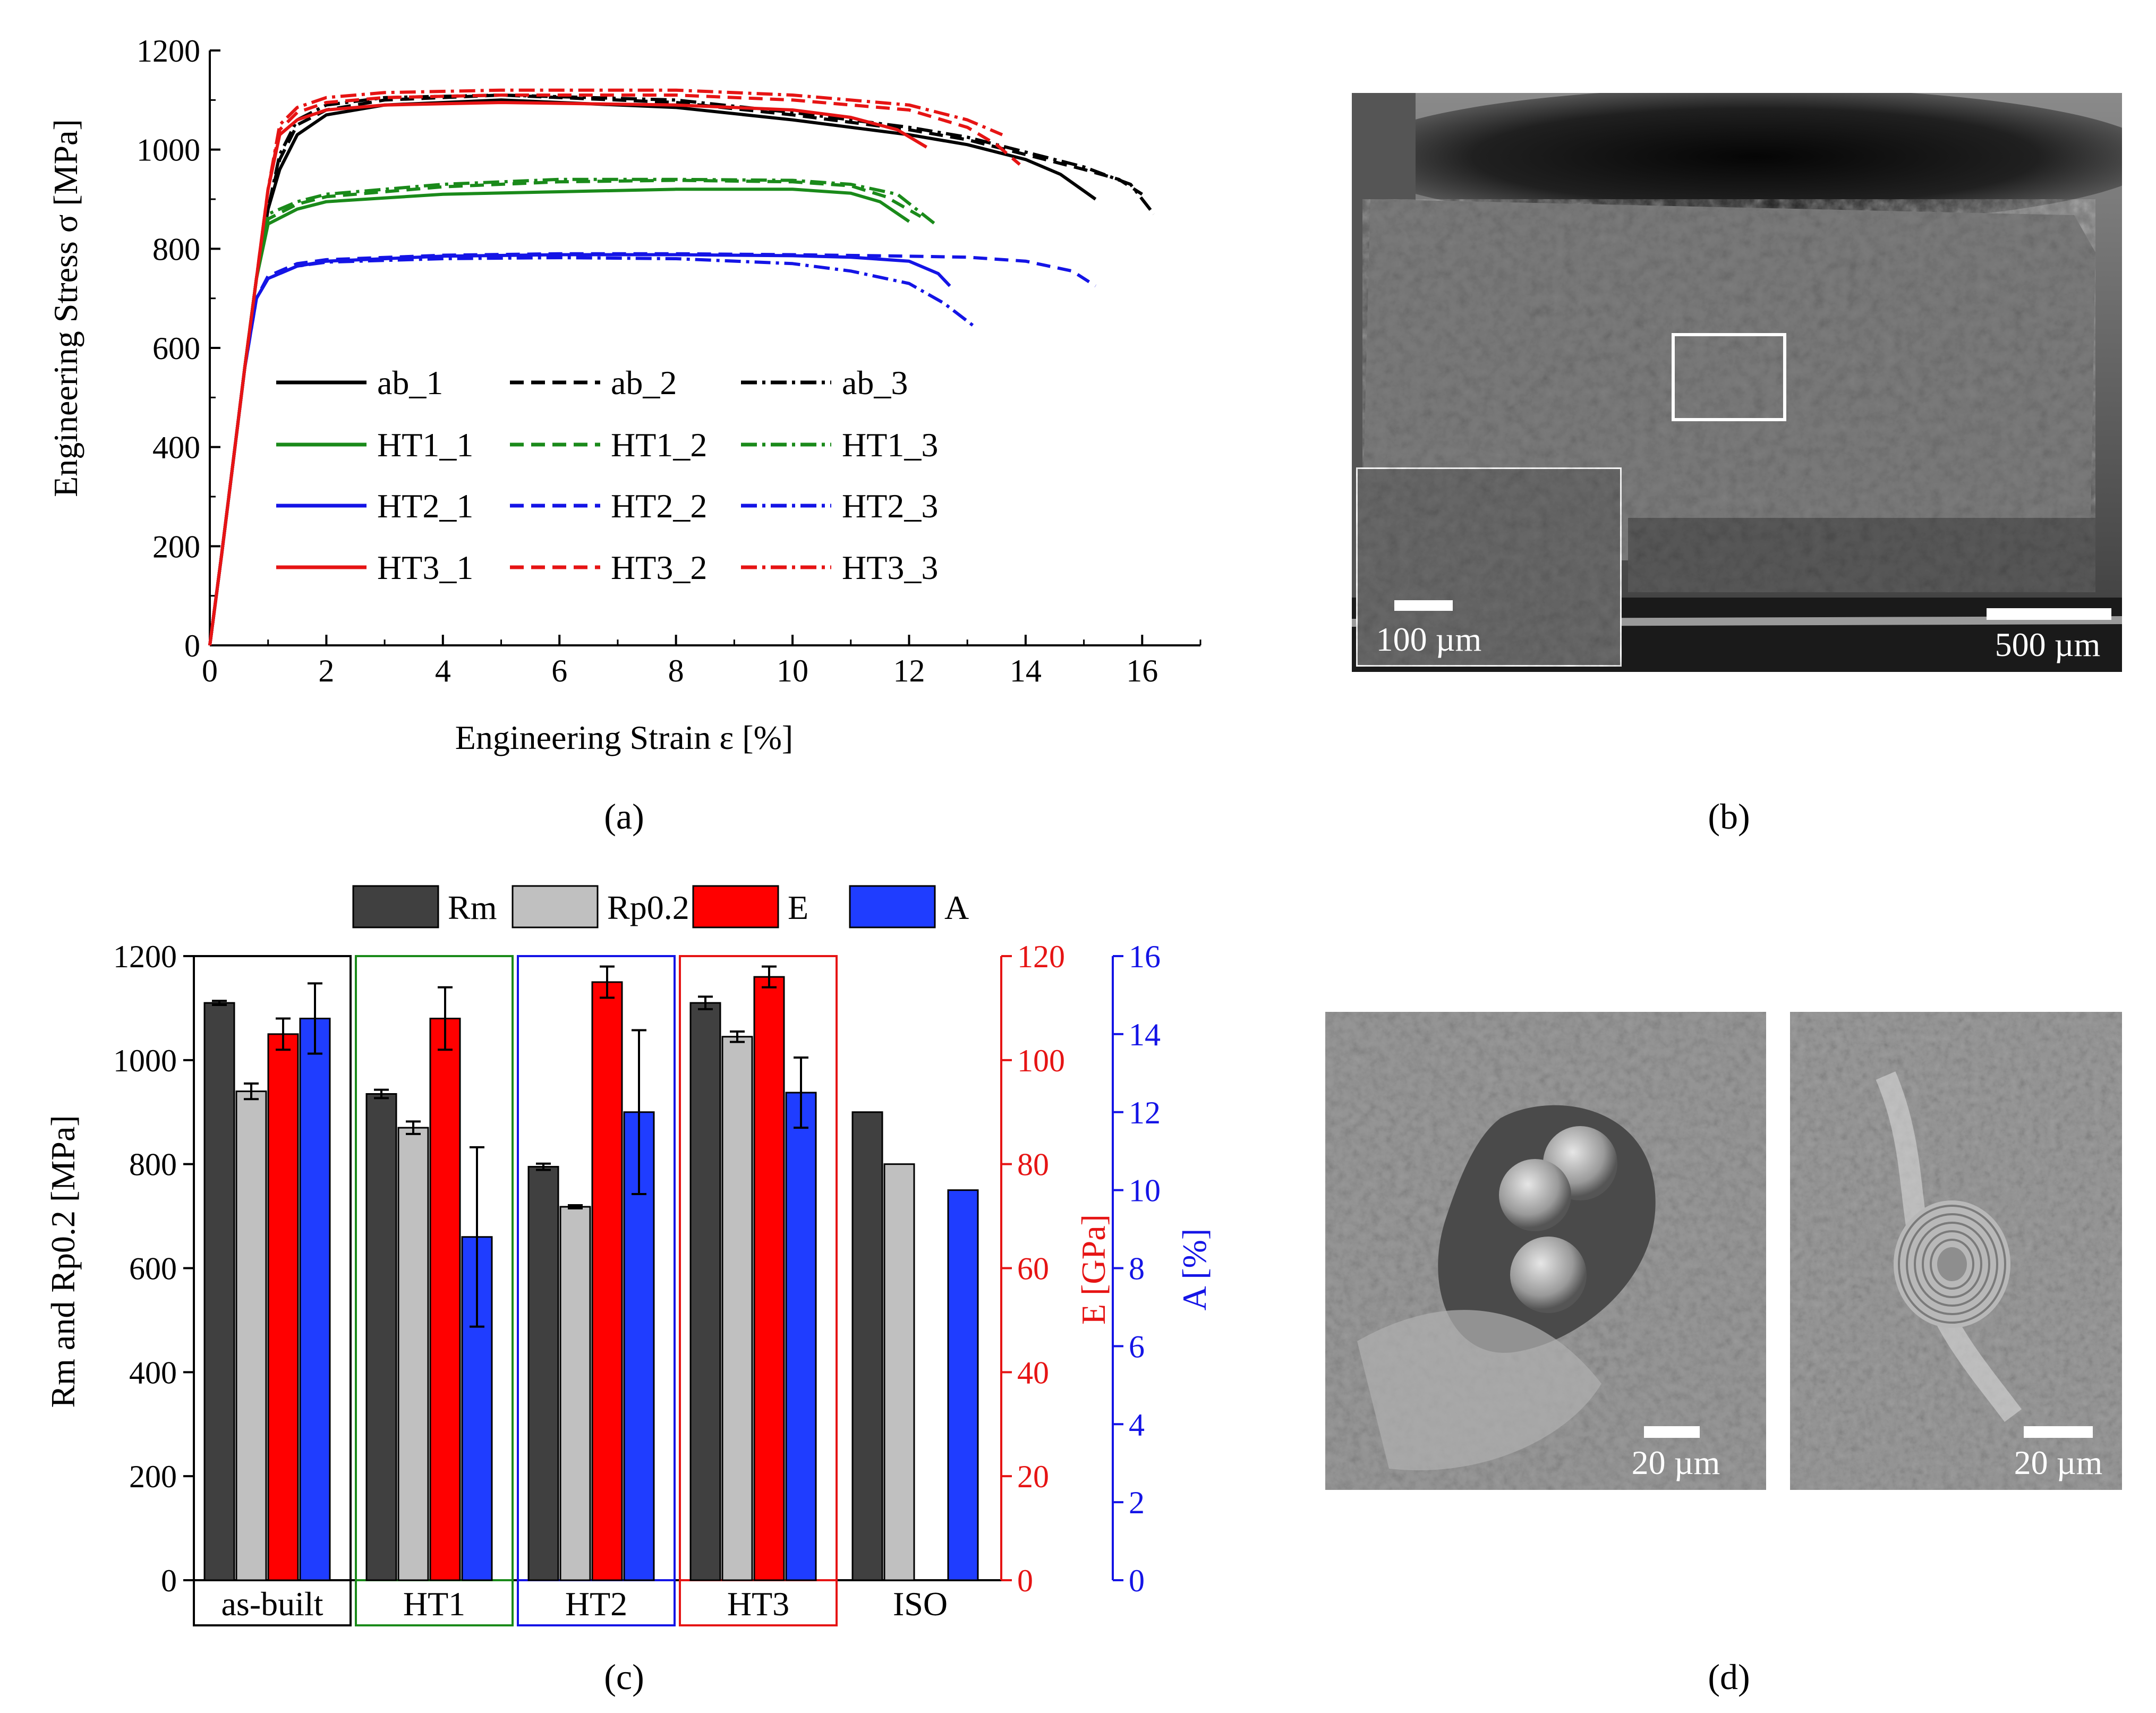 Image resolution: width=2156 pixels, height=1713 pixels. What do you see at coordinates (1041, 957) in the screenshot?
I see `chart-c-ytick-label-E: 120` at bounding box center [1041, 957].